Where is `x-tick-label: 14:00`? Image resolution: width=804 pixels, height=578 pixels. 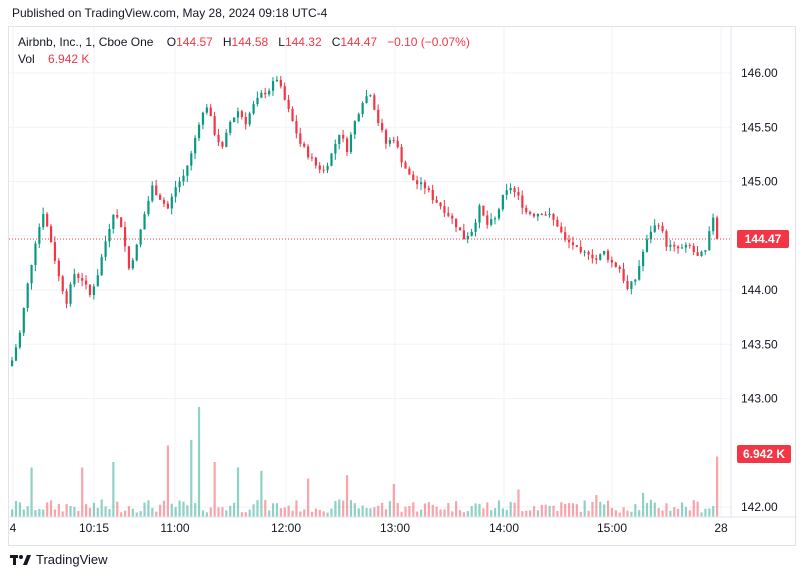 x-tick-label: 14:00 is located at coordinates (504, 528).